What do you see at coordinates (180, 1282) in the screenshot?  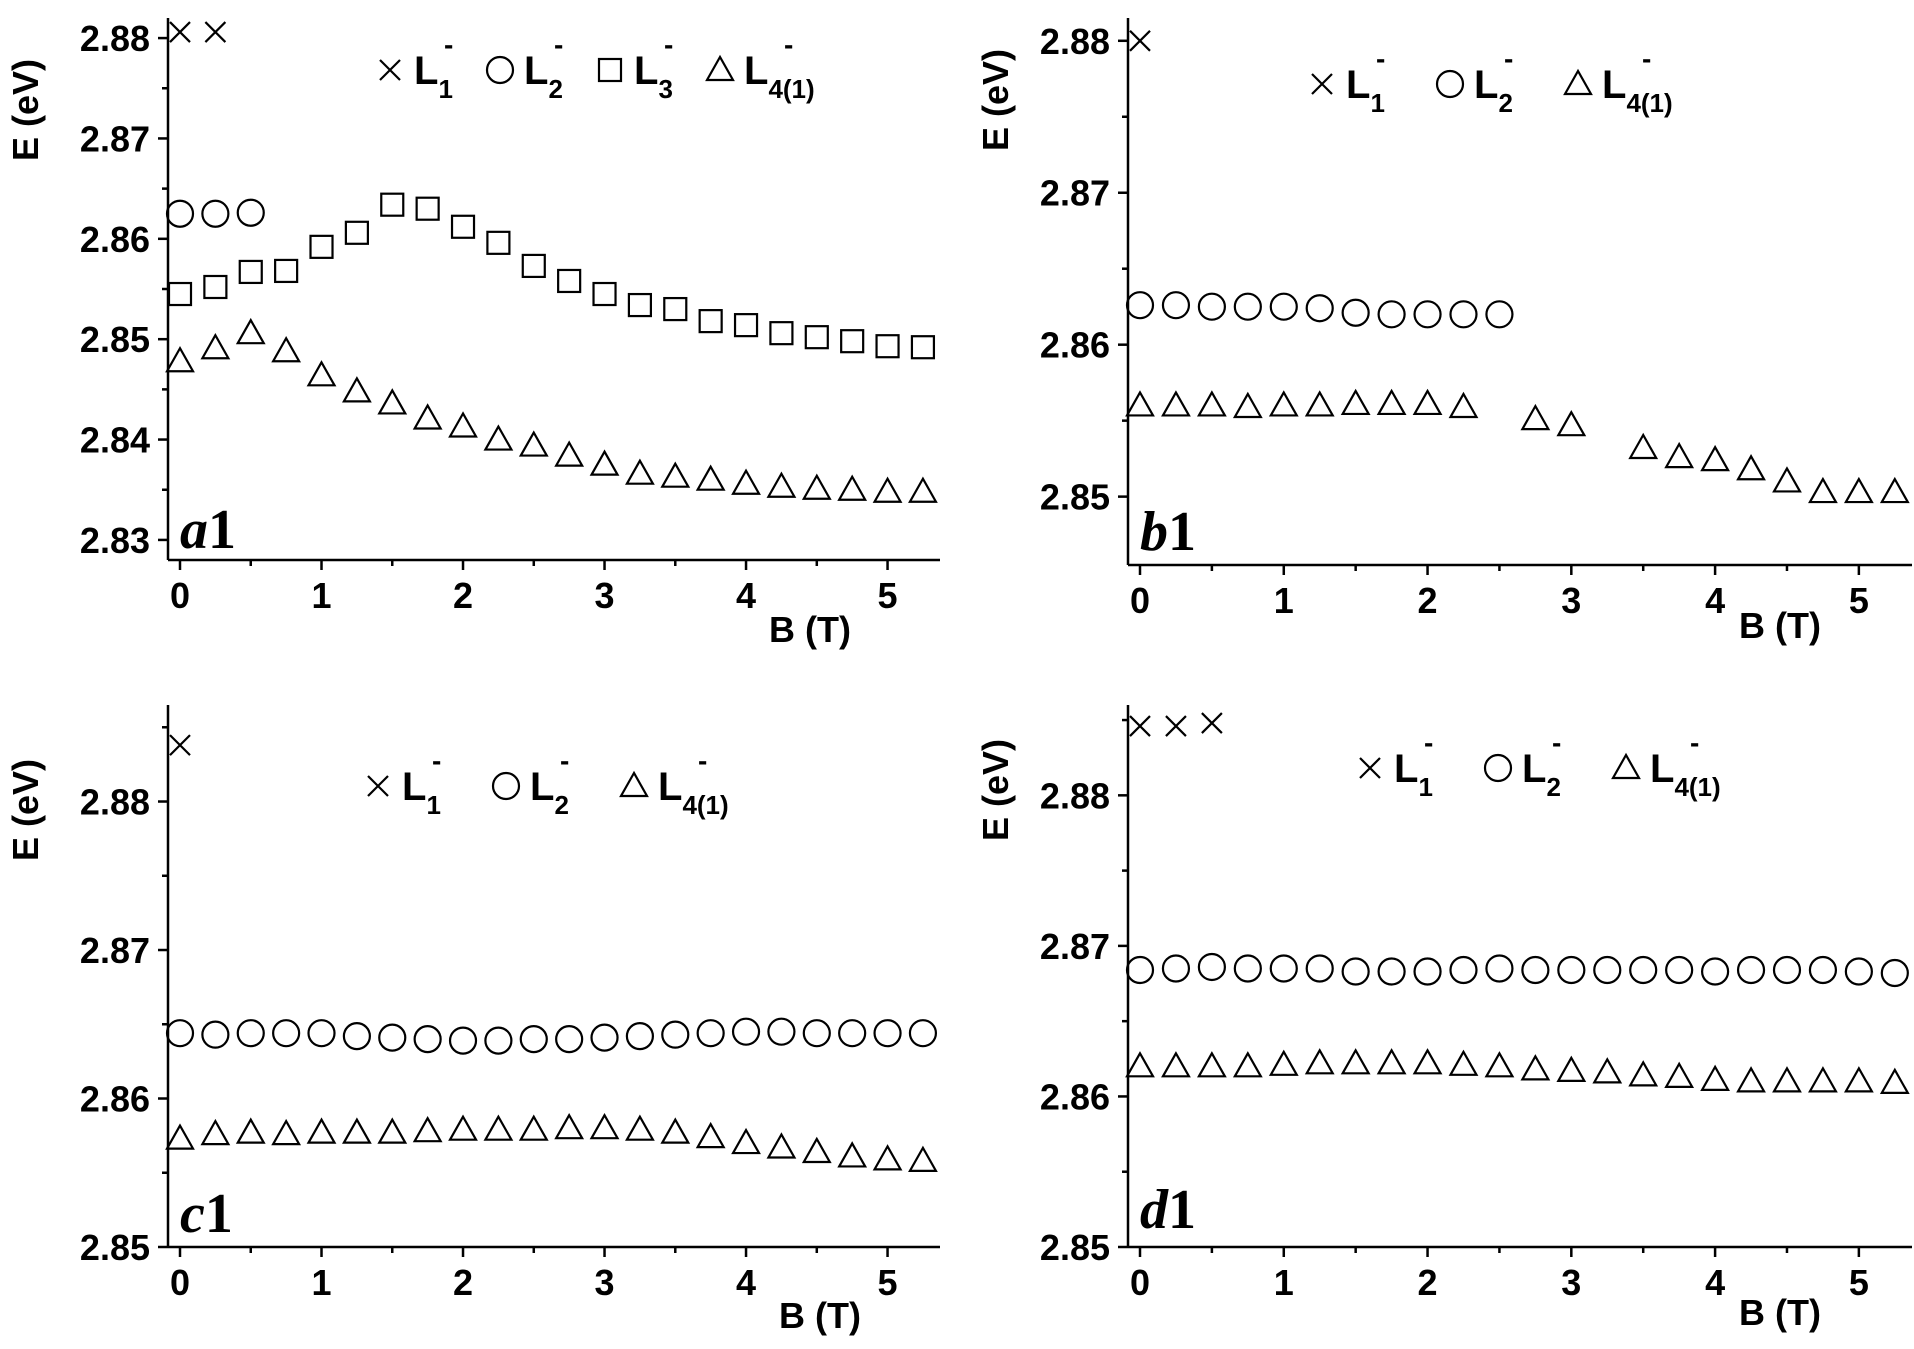 I see `x-tick-label: 0` at bounding box center [180, 1282].